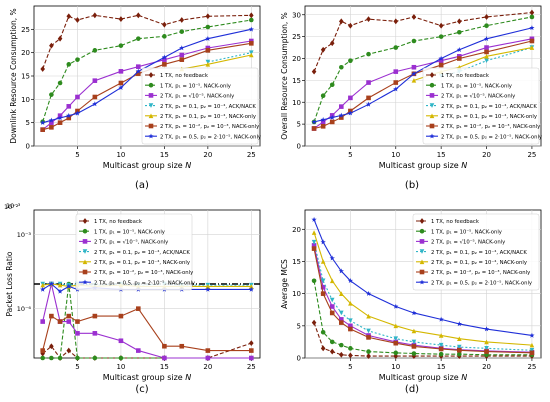  What do you see at coordinates (120, 367) in the screenshot?
I see `x-tick-label: 10` at bounding box center [120, 367].